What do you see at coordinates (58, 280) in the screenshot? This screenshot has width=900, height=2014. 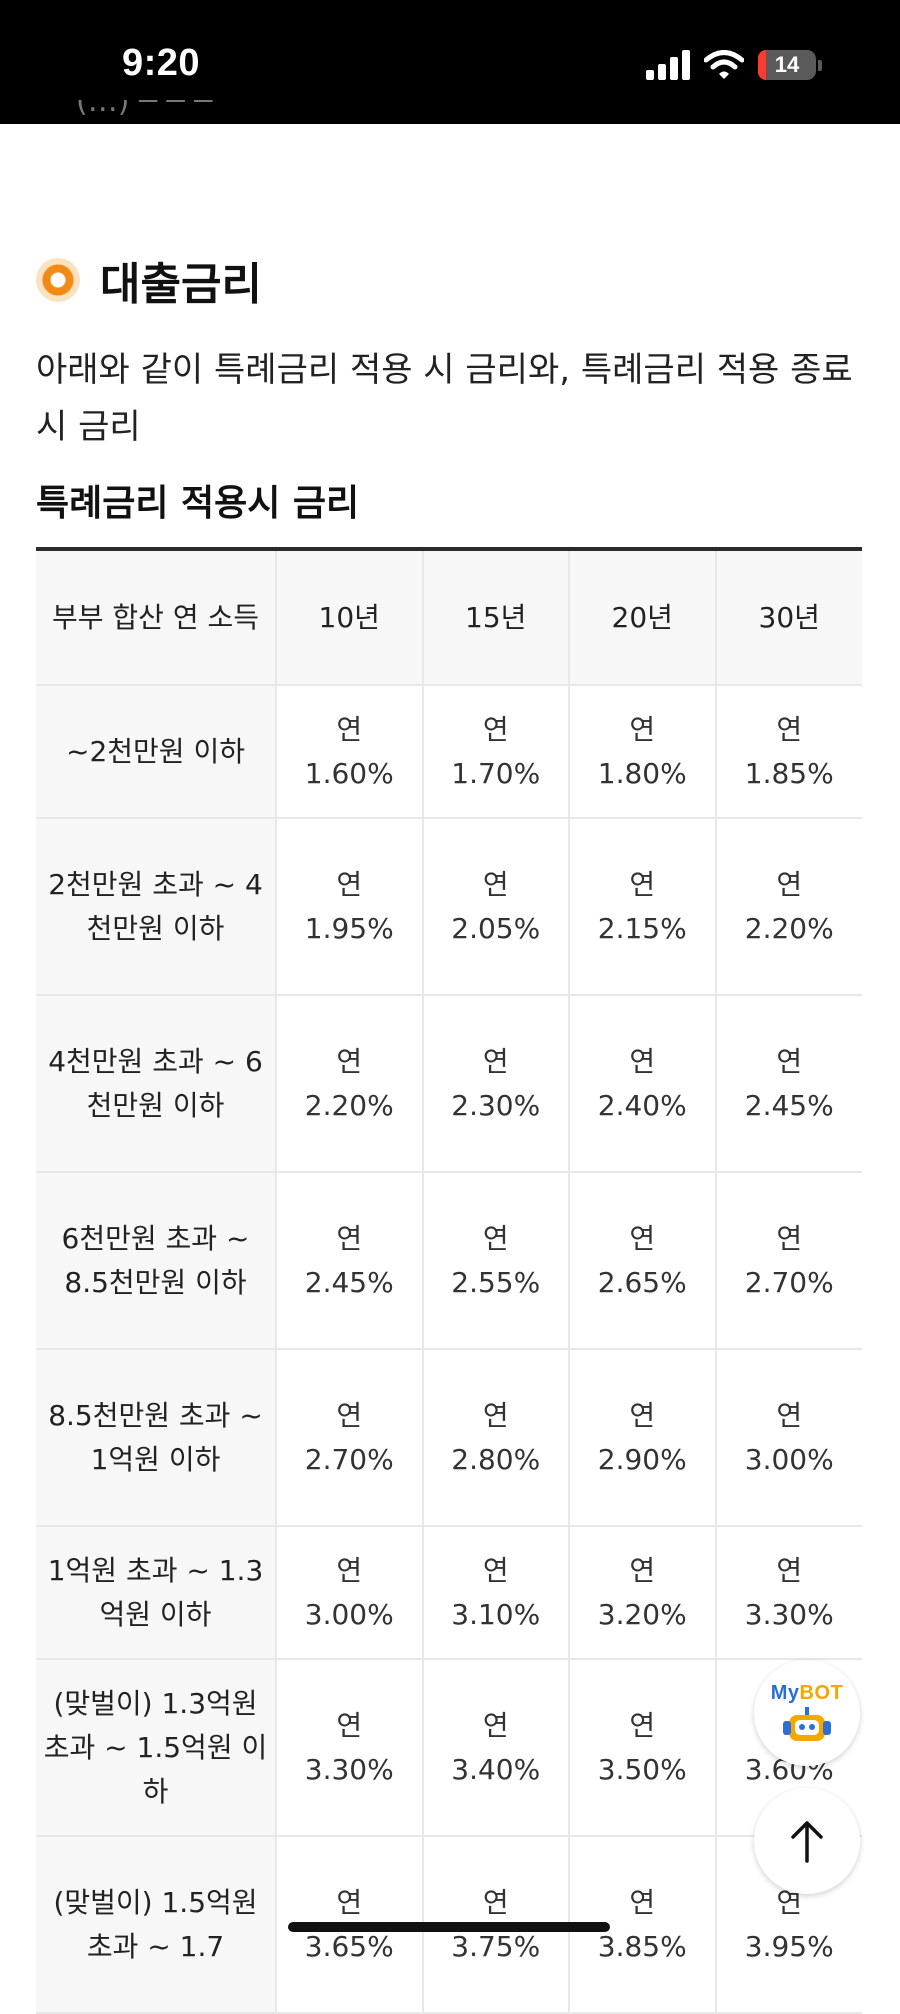 I see `orange-bullet-icon` at bounding box center [58, 280].